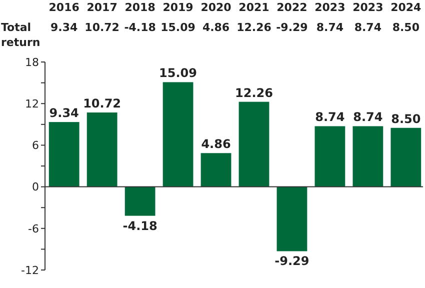  Describe the element at coordinates (406, 119) in the screenshot. I see `text: 8.50` at that location.